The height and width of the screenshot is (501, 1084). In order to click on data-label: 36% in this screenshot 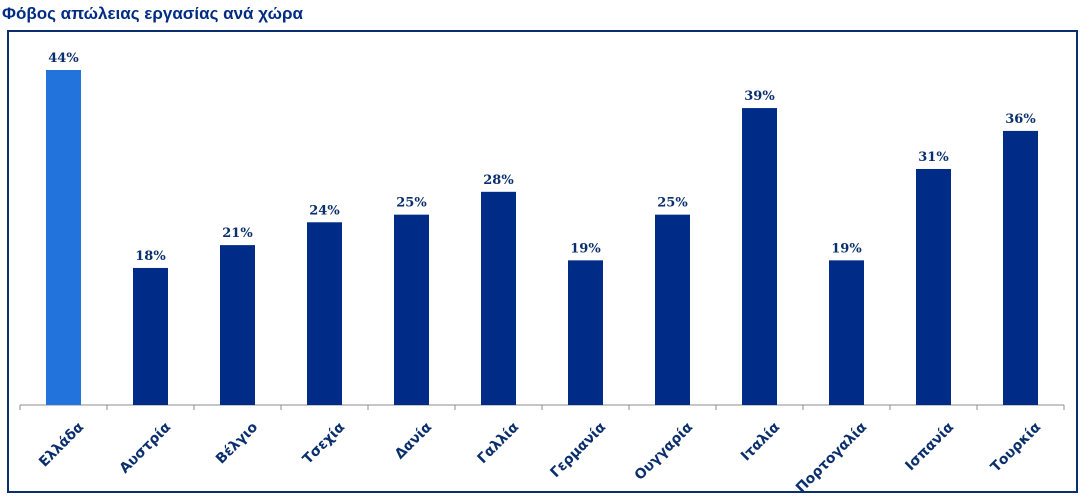, I will do `click(1020, 119)`.